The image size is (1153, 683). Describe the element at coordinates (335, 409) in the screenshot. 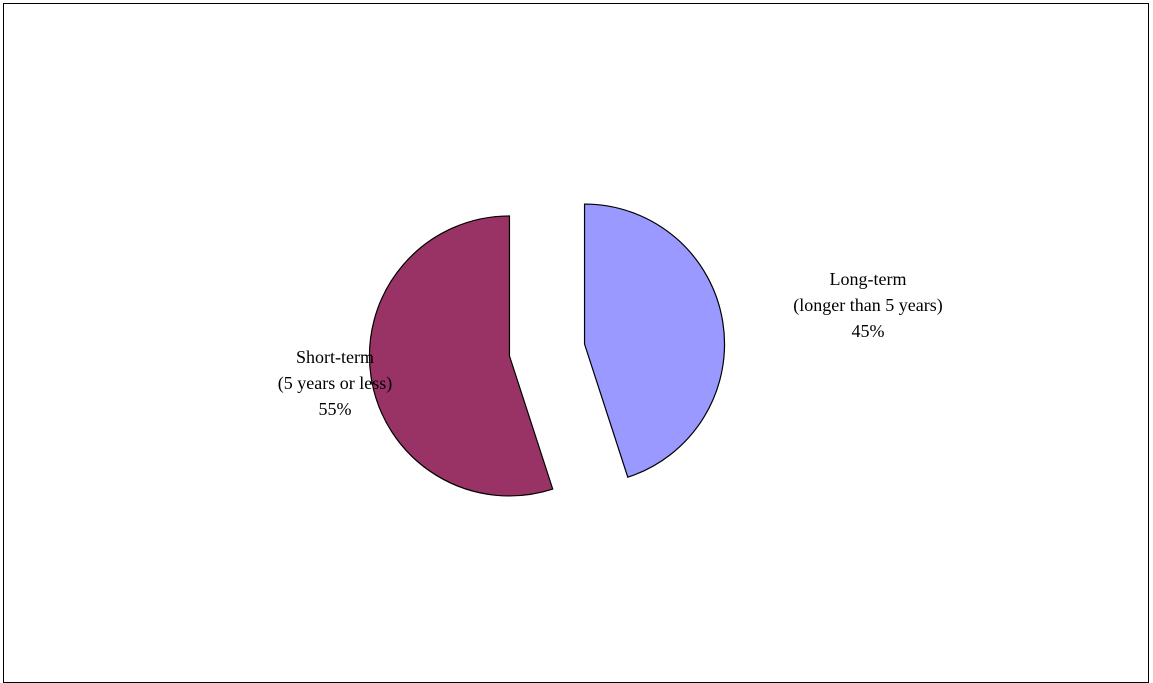

I see `label-short-term-pct: 55%` at that location.